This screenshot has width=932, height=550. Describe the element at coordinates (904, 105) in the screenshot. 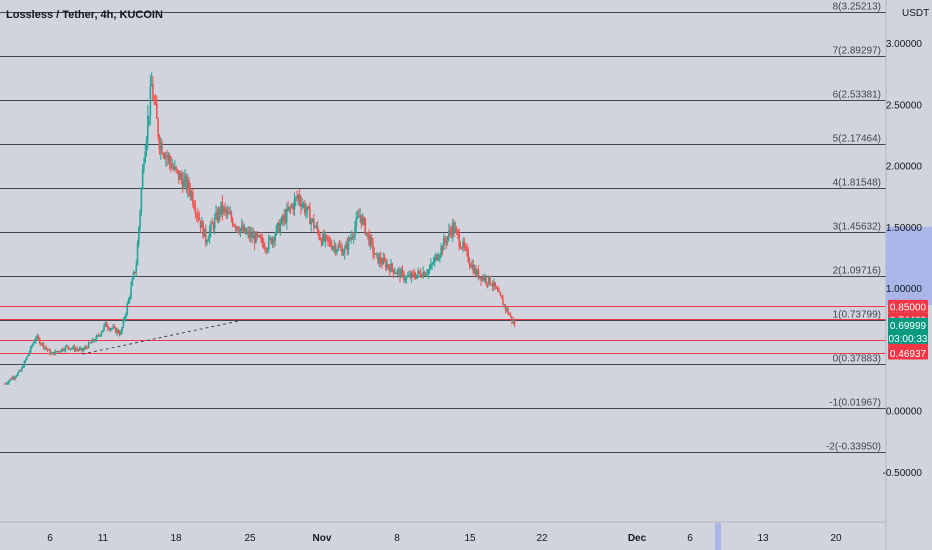

I see `price-tick-label: 2.50000` at that location.